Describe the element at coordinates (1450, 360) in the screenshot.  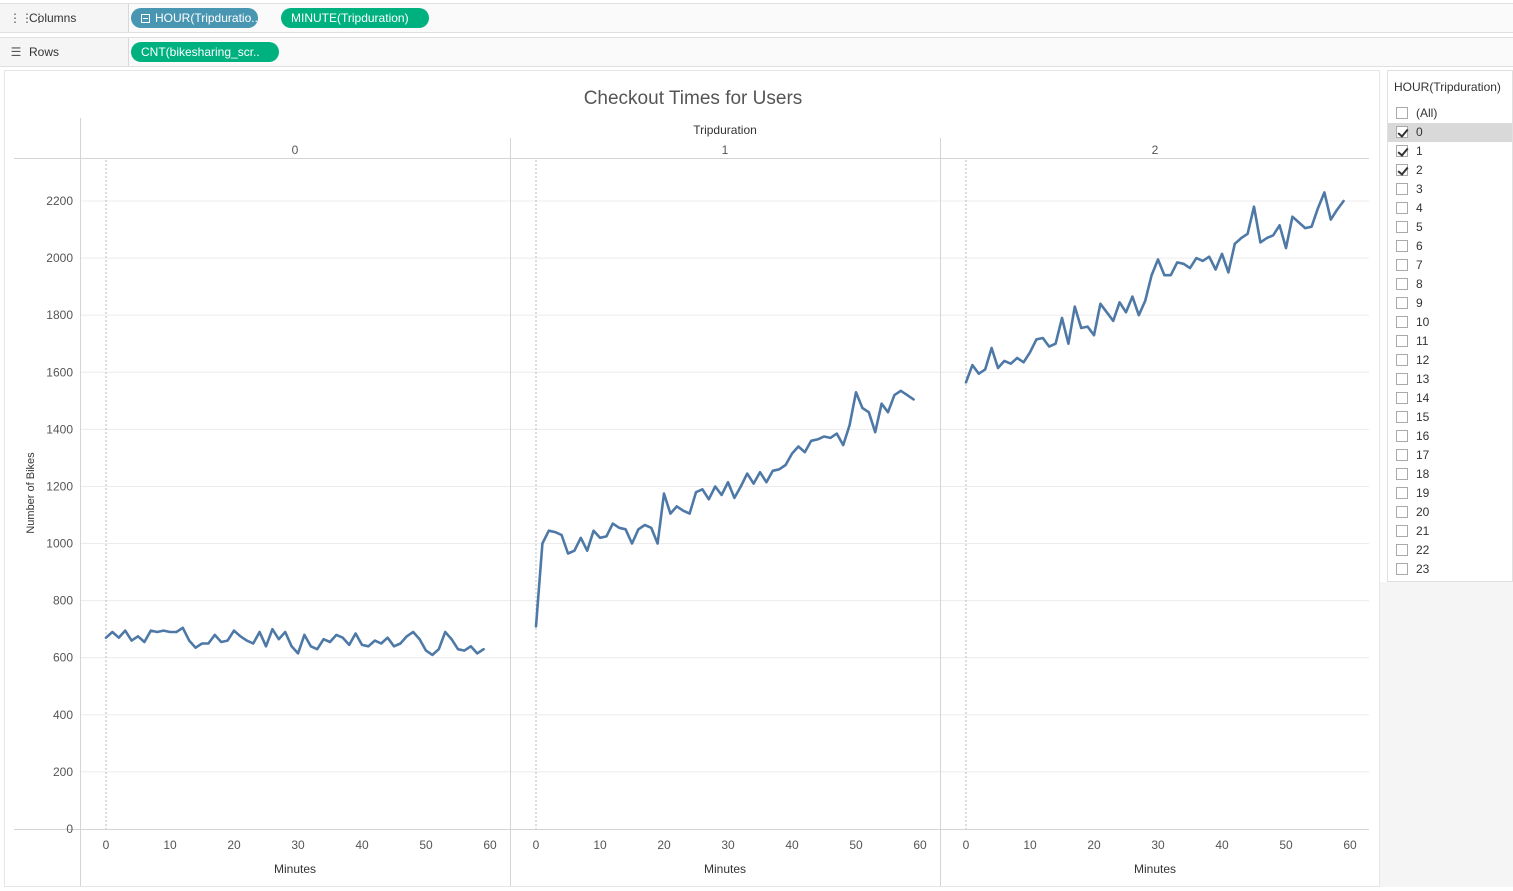
I see `filter-item-12: 12` at that location.